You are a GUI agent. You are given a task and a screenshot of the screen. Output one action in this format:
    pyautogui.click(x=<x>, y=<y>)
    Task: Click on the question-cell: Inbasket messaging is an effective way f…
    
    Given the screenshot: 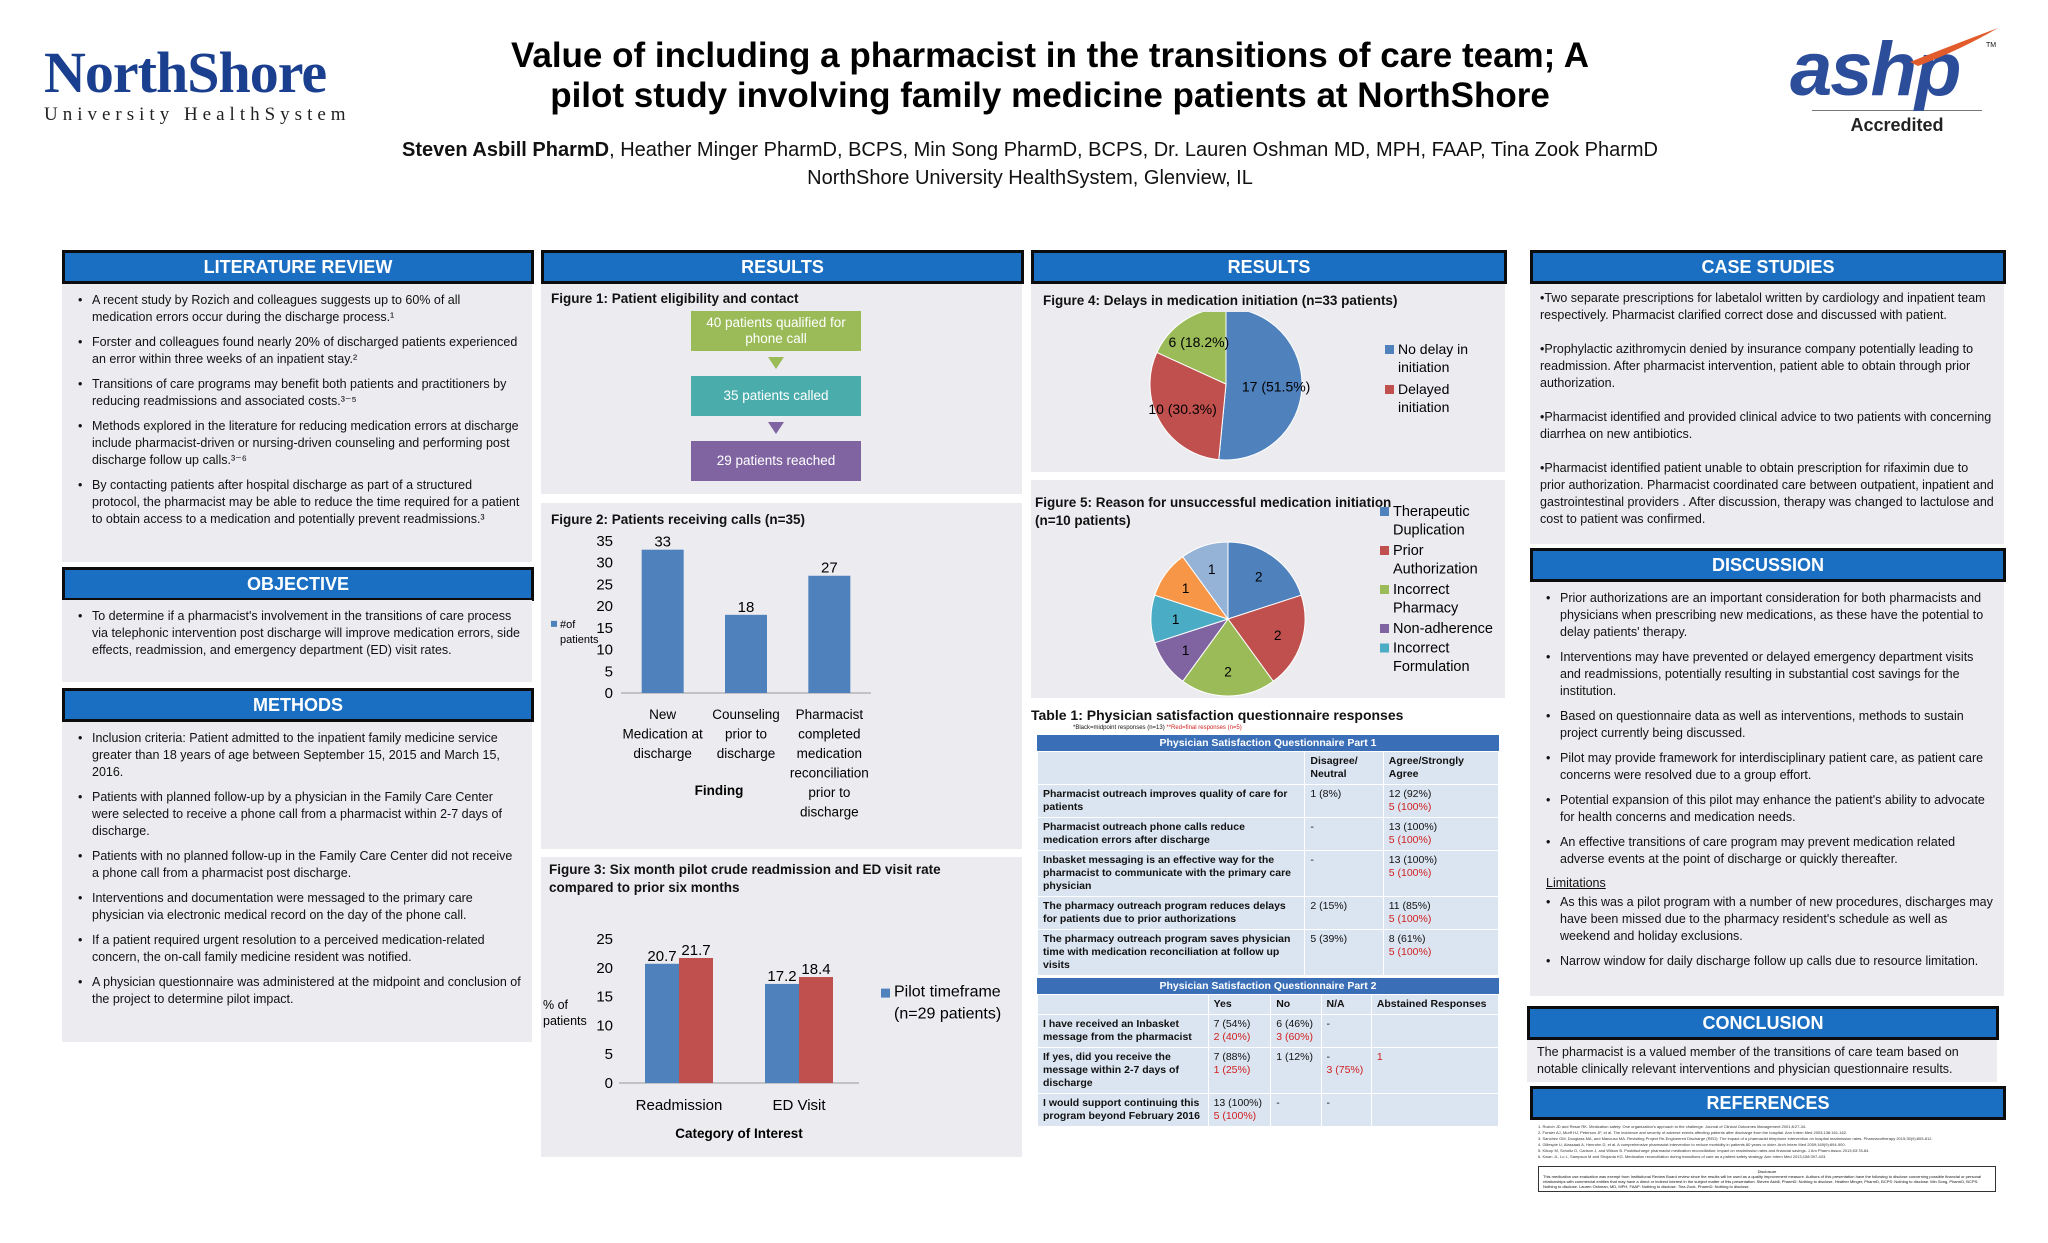 What is the action you would take?
    pyautogui.click(x=1171, y=873)
    